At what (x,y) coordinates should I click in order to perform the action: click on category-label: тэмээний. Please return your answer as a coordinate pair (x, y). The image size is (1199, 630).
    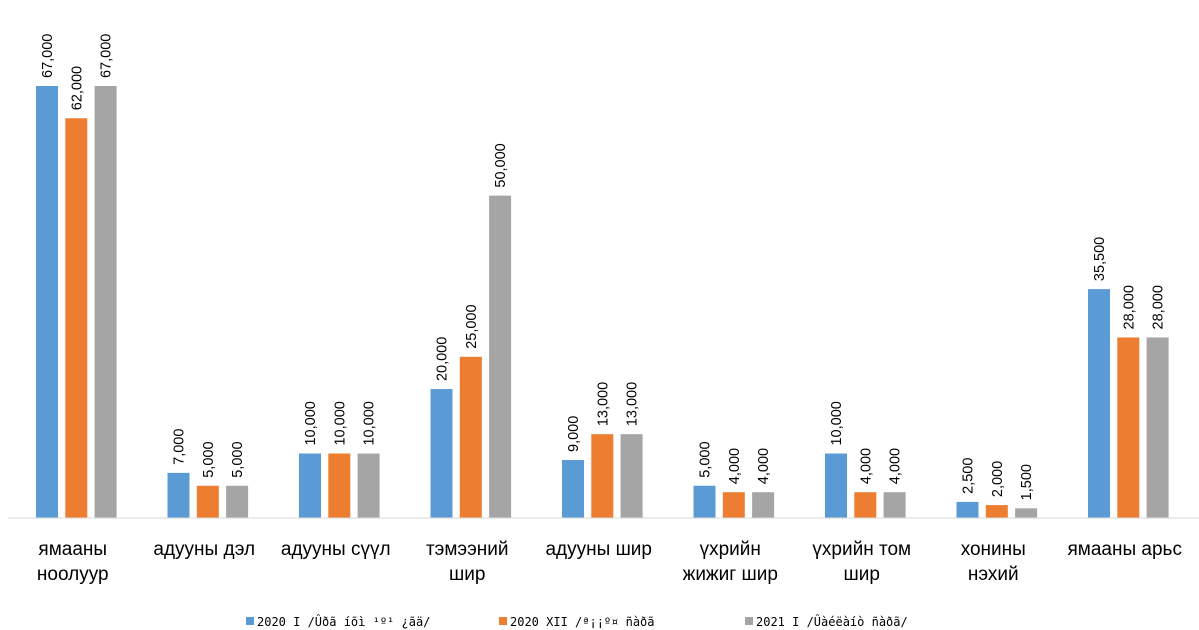
    Looking at the image, I should click on (467, 549).